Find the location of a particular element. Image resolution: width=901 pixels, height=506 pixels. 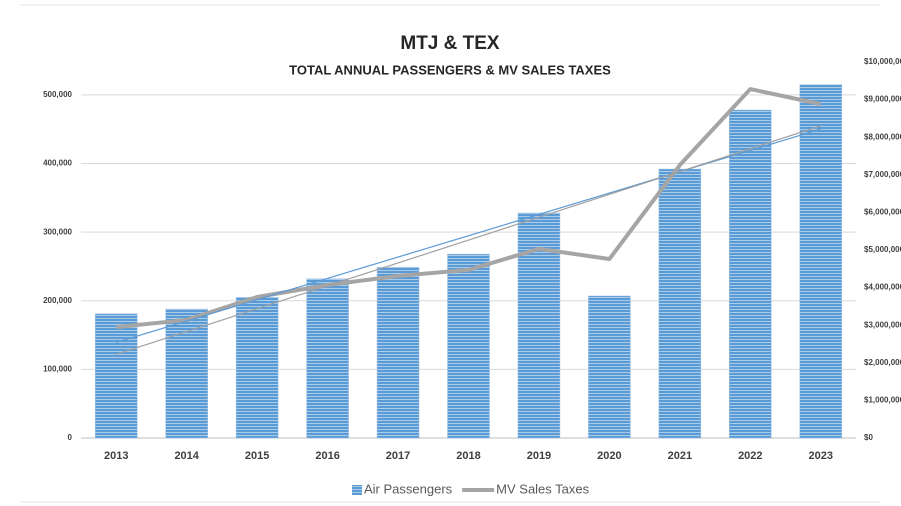

y-tick-label: 200,000 is located at coordinates (57, 300).